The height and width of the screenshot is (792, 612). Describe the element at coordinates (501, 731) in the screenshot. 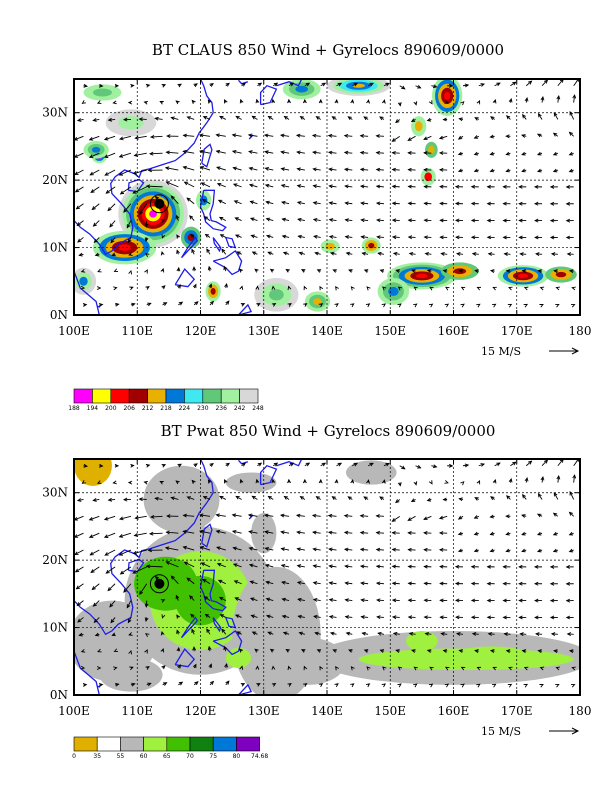

I see `reference-vector-label: 15 M/S` at that location.